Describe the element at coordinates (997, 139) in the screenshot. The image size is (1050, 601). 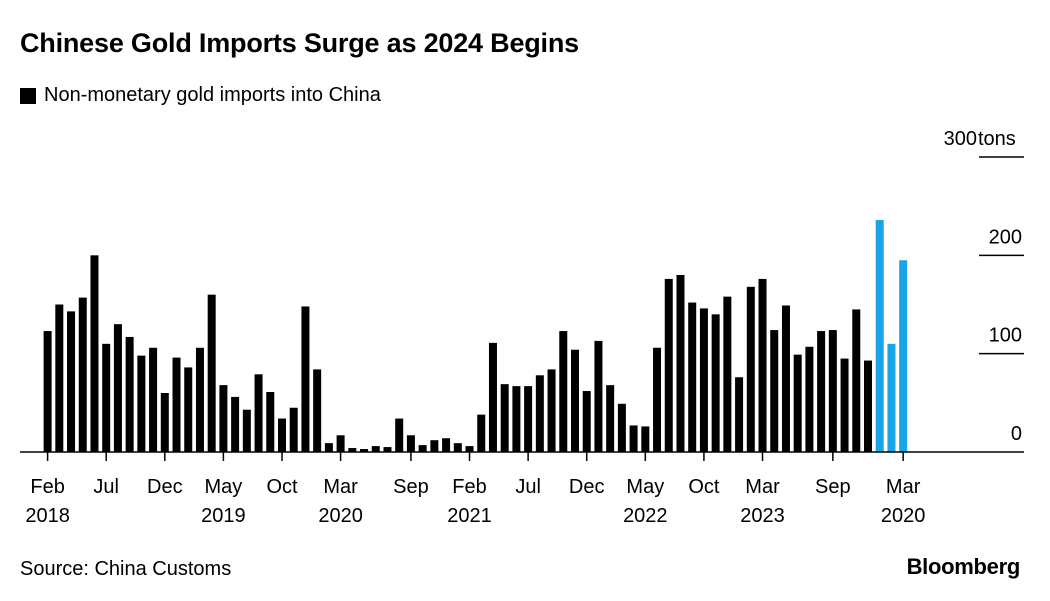
I see `y-unit-label: tons` at that location.